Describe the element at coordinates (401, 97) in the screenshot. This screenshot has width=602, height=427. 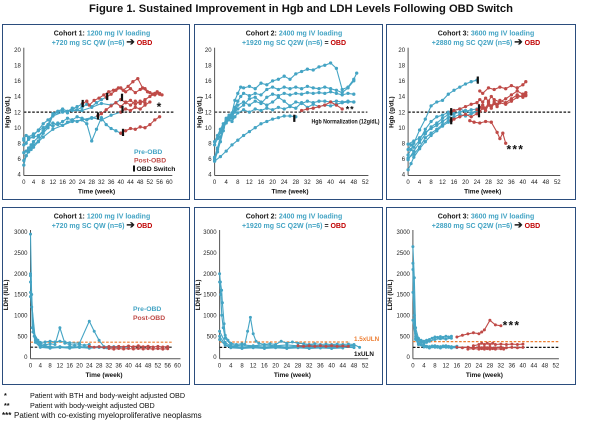
I see `svg-text: 14` at that location.